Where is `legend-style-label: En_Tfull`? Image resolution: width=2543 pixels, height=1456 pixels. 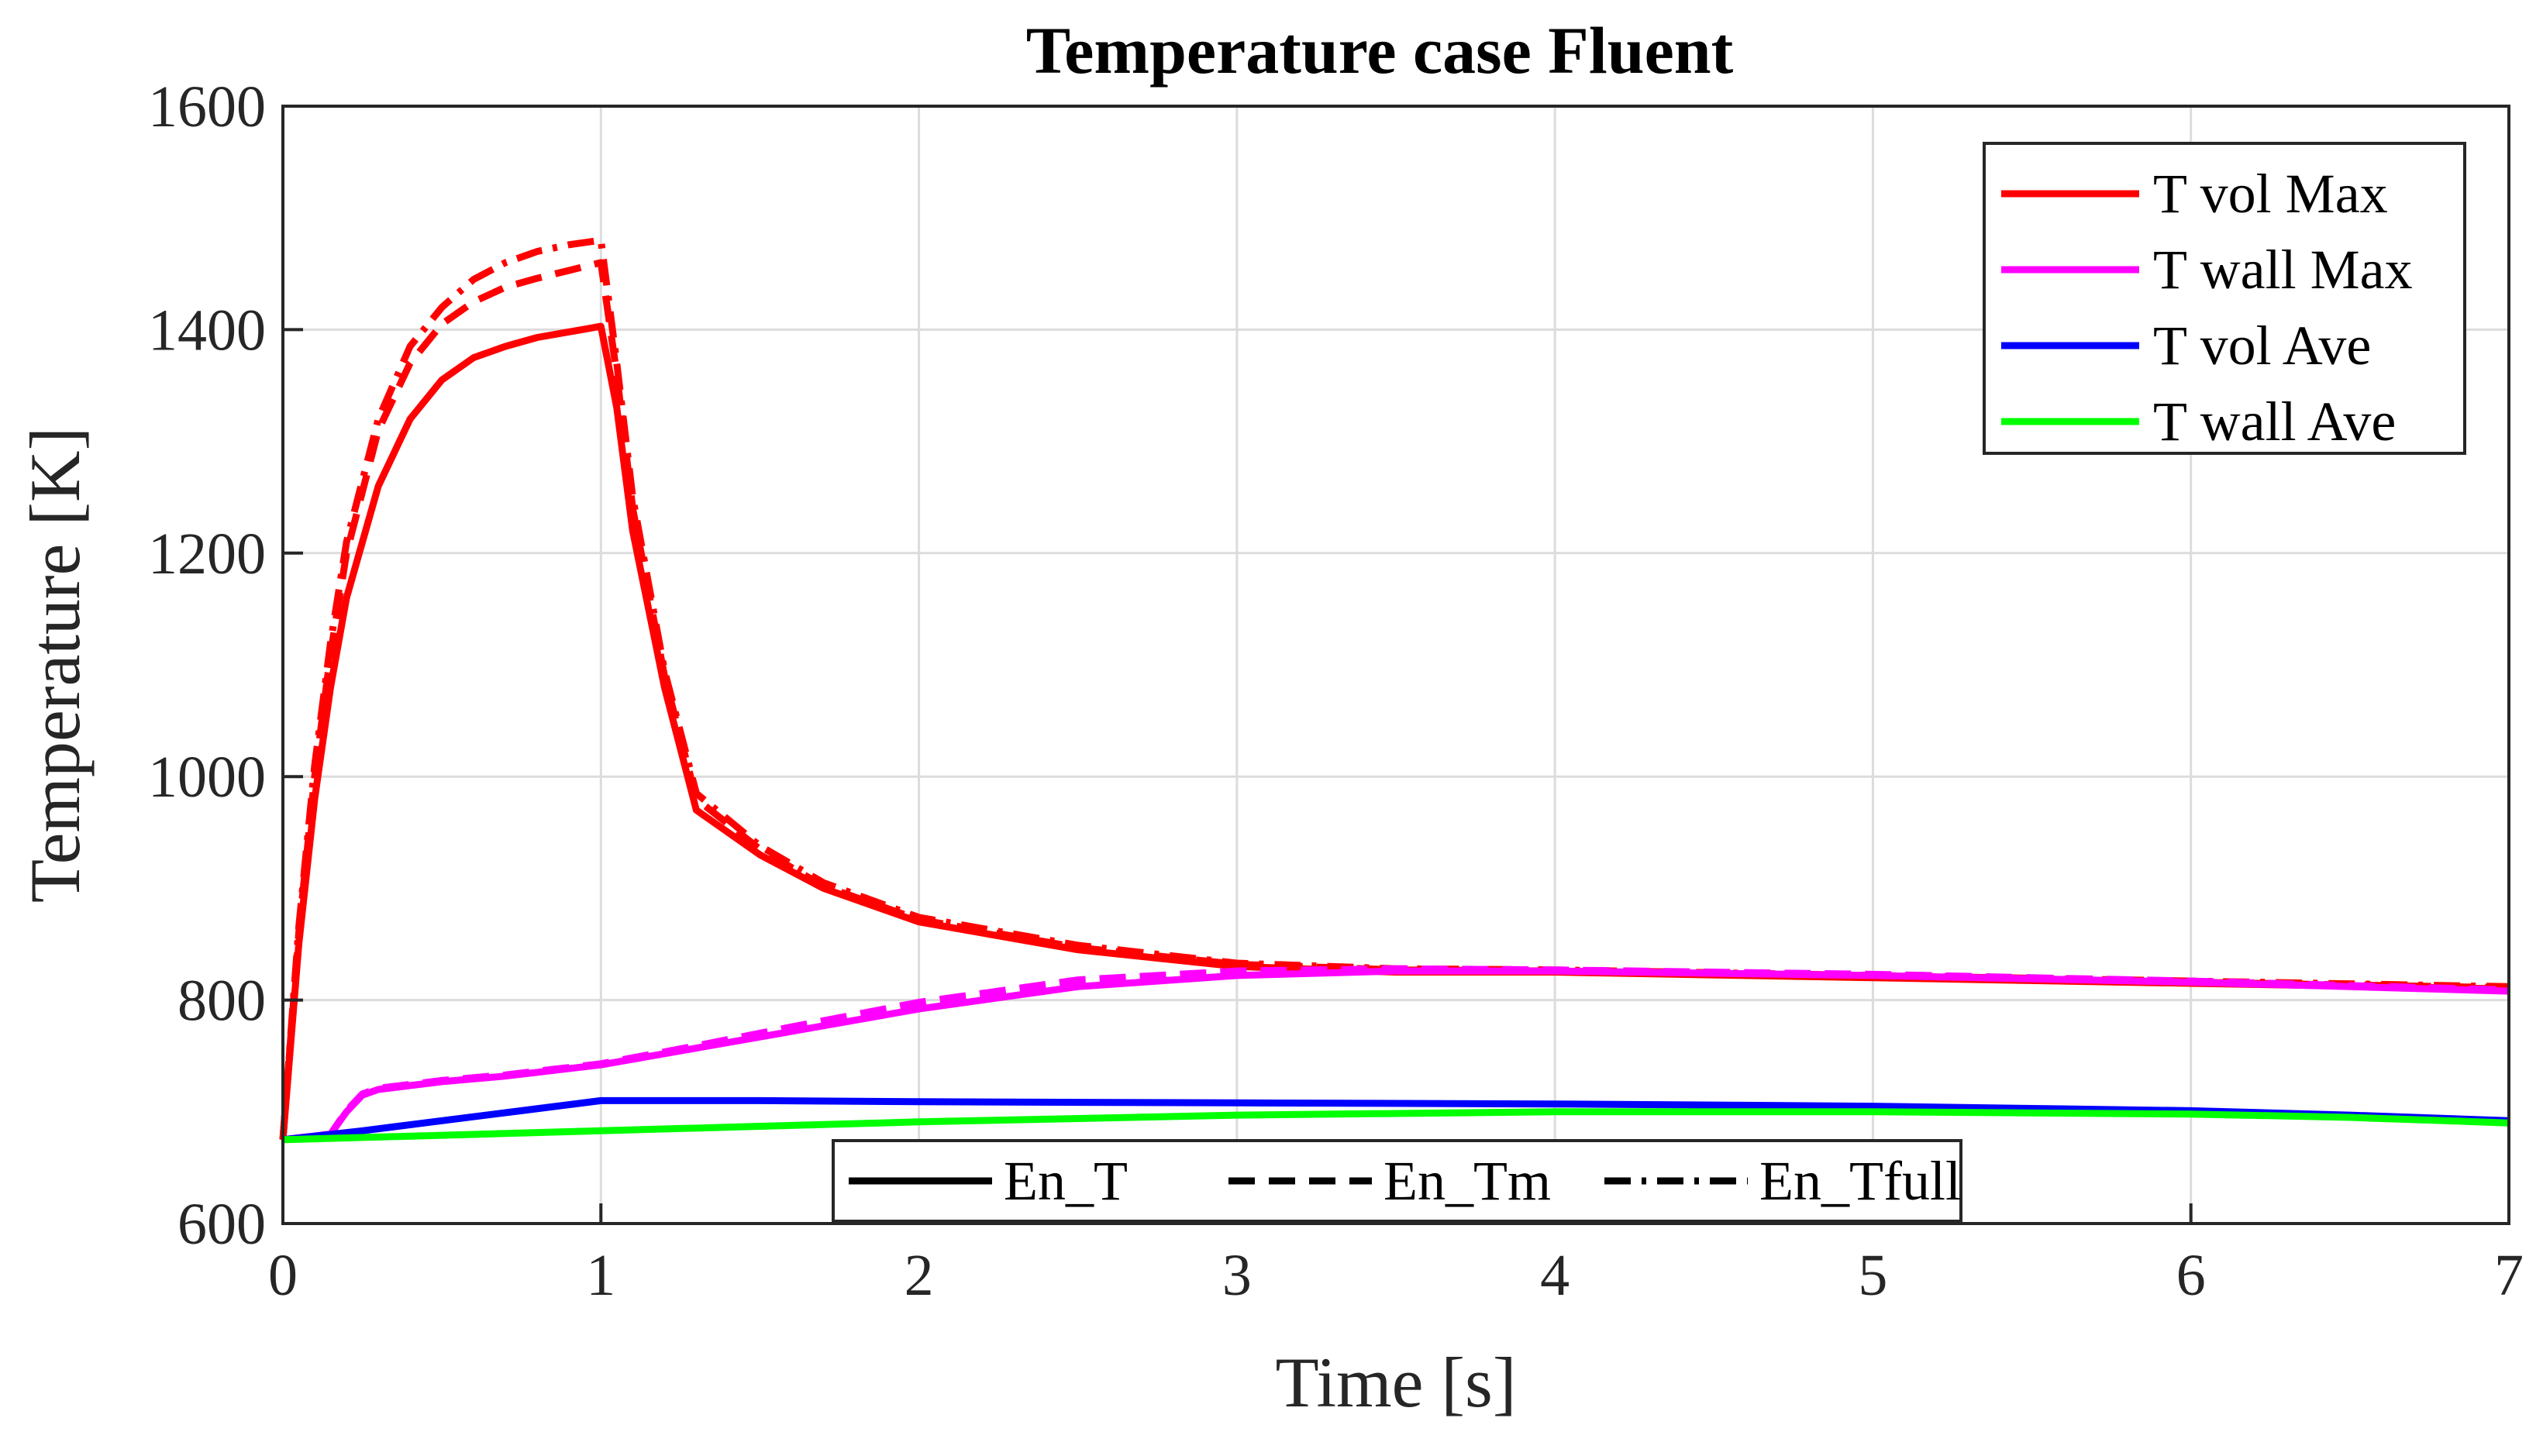
legend-style-label: En_Tfull is located at coordinates (1860, 1181).